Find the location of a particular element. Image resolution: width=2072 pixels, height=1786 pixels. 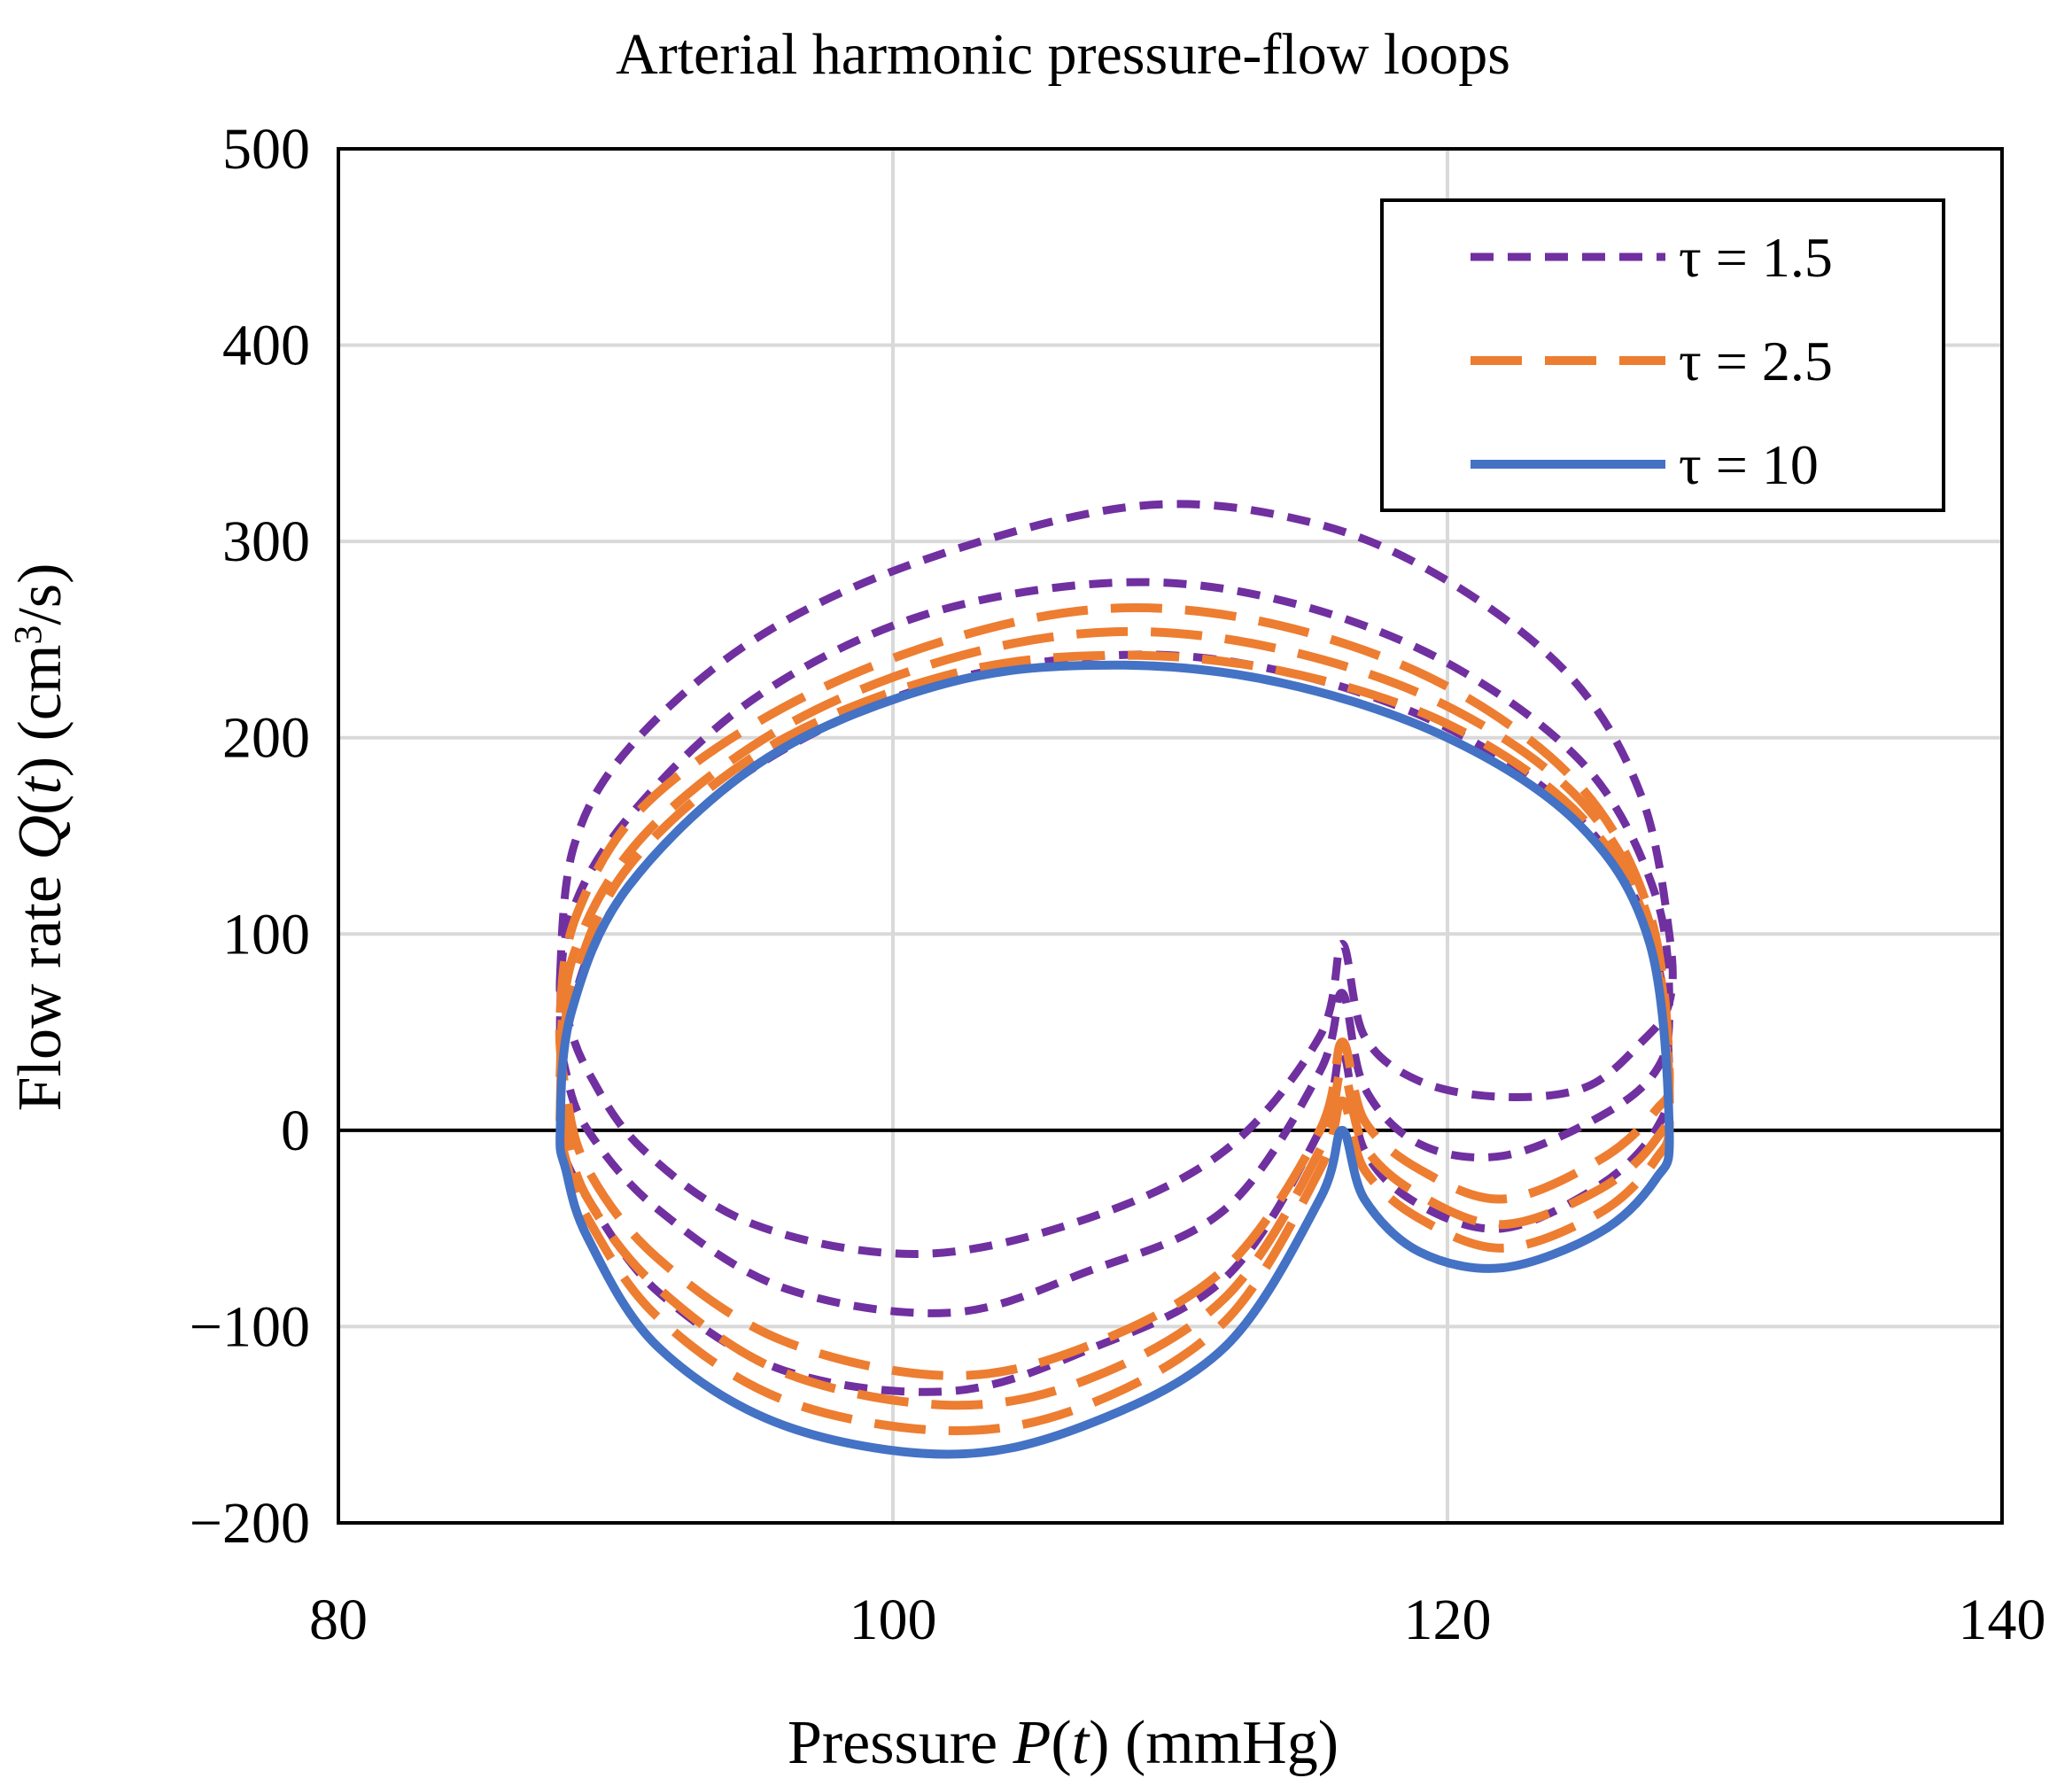

x-tick-label: 100 is located at coordinates (893, 1620).